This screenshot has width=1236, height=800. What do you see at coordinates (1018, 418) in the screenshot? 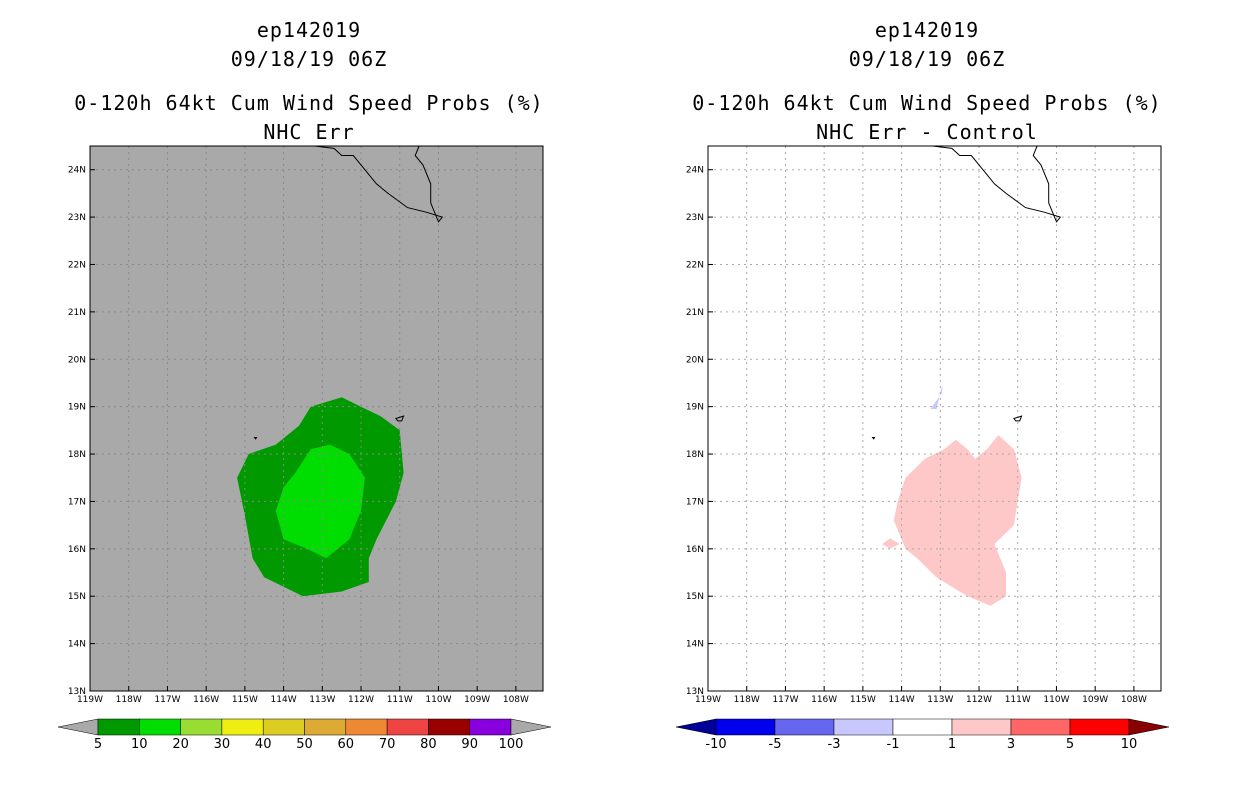
I see `socorro-island` at bounding box center [1018, 418].